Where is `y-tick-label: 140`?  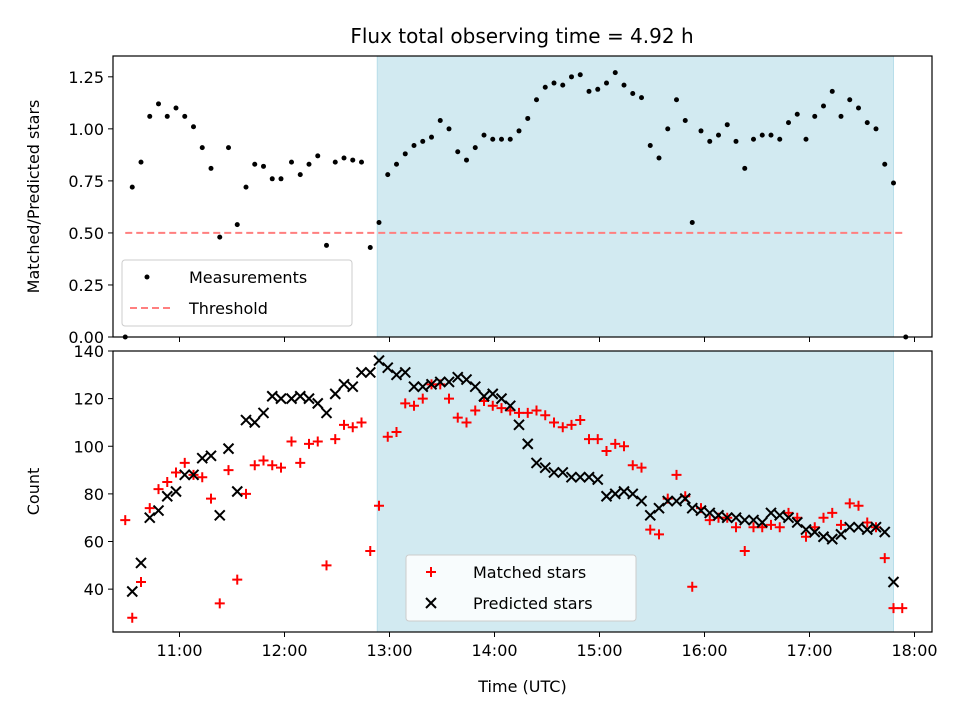
y-tick-label: 140 is located at coordinates (88, 351).